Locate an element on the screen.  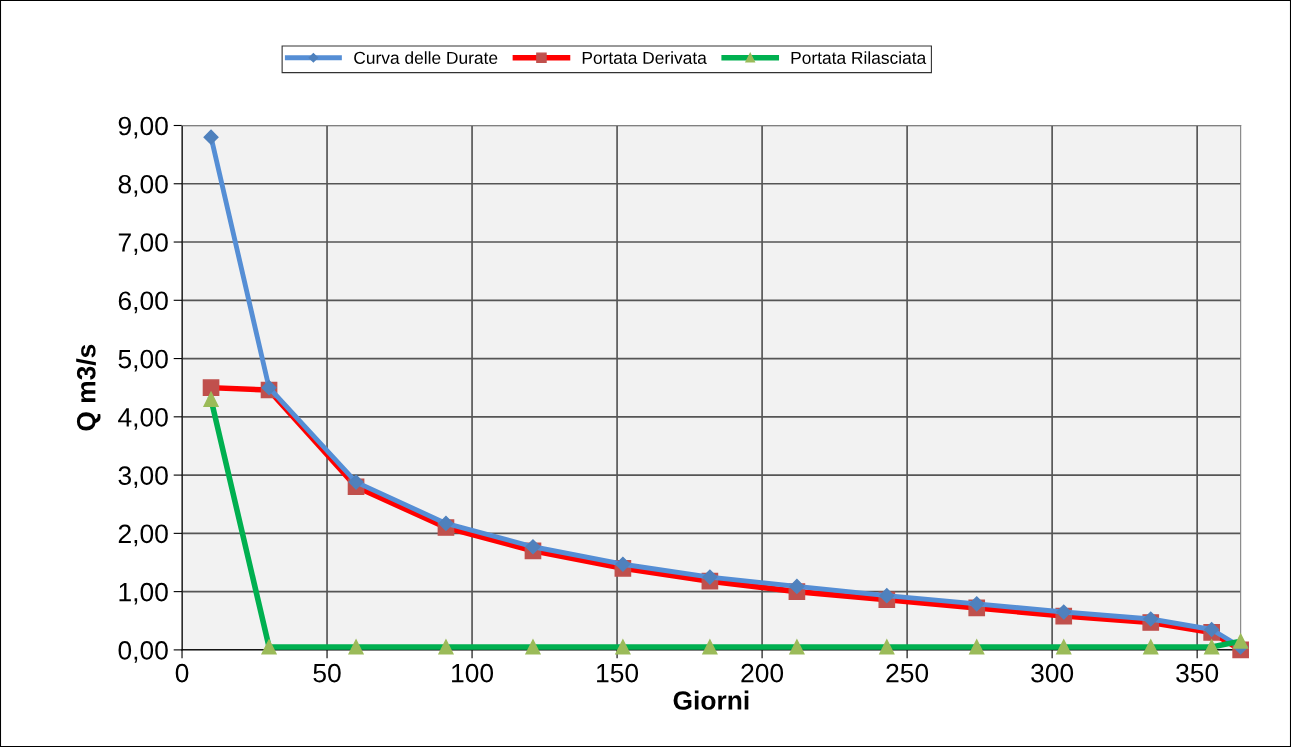
y-tick-label: 1,00 is located at coordinates (143, 593).